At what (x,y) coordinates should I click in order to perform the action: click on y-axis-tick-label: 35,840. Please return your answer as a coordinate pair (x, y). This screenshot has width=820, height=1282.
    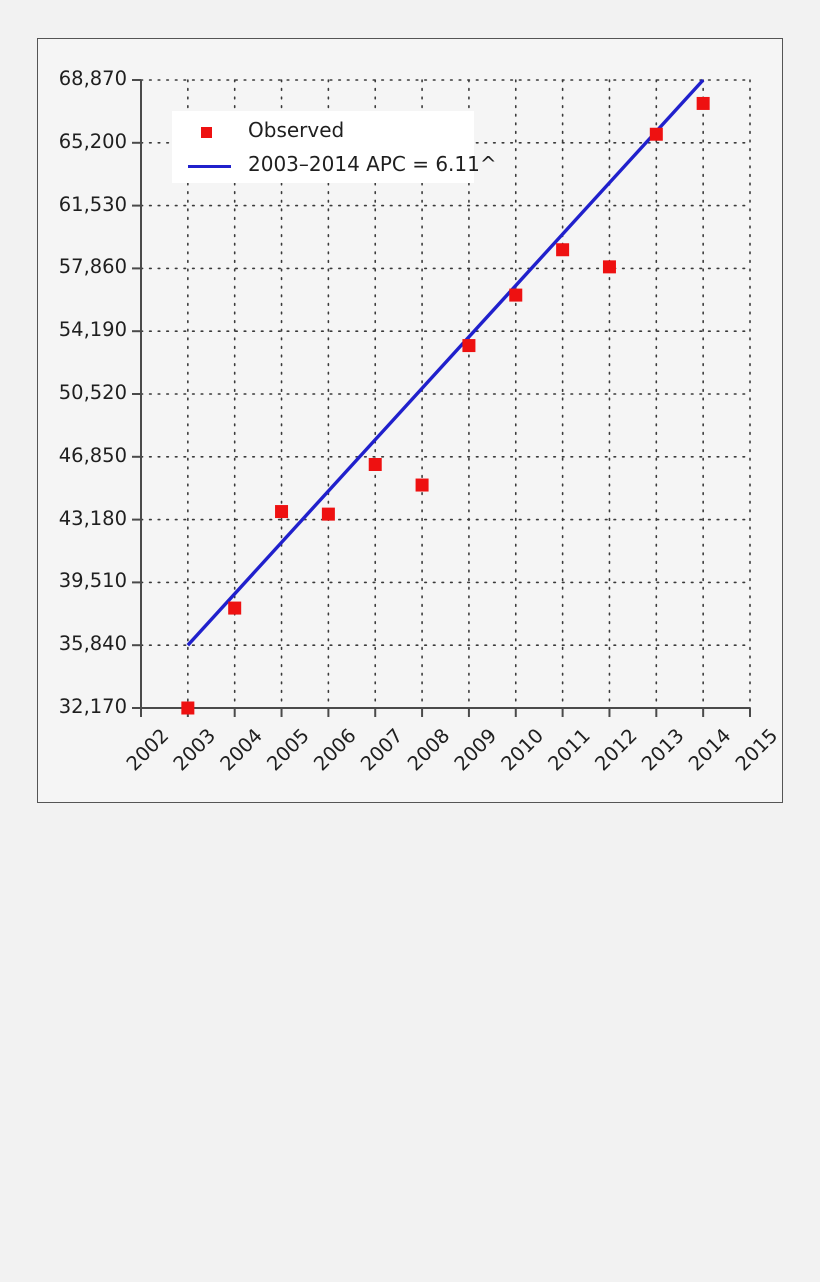
    Looking at the image, I should click on (92, 644).